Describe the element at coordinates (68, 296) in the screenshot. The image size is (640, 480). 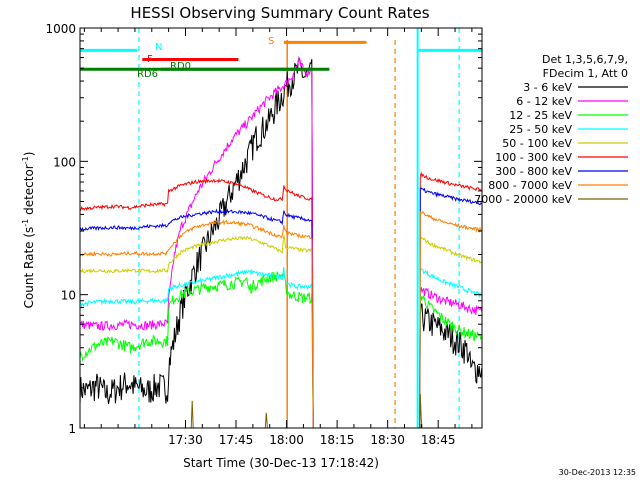
I see `y-tick-label: 10` at that location.